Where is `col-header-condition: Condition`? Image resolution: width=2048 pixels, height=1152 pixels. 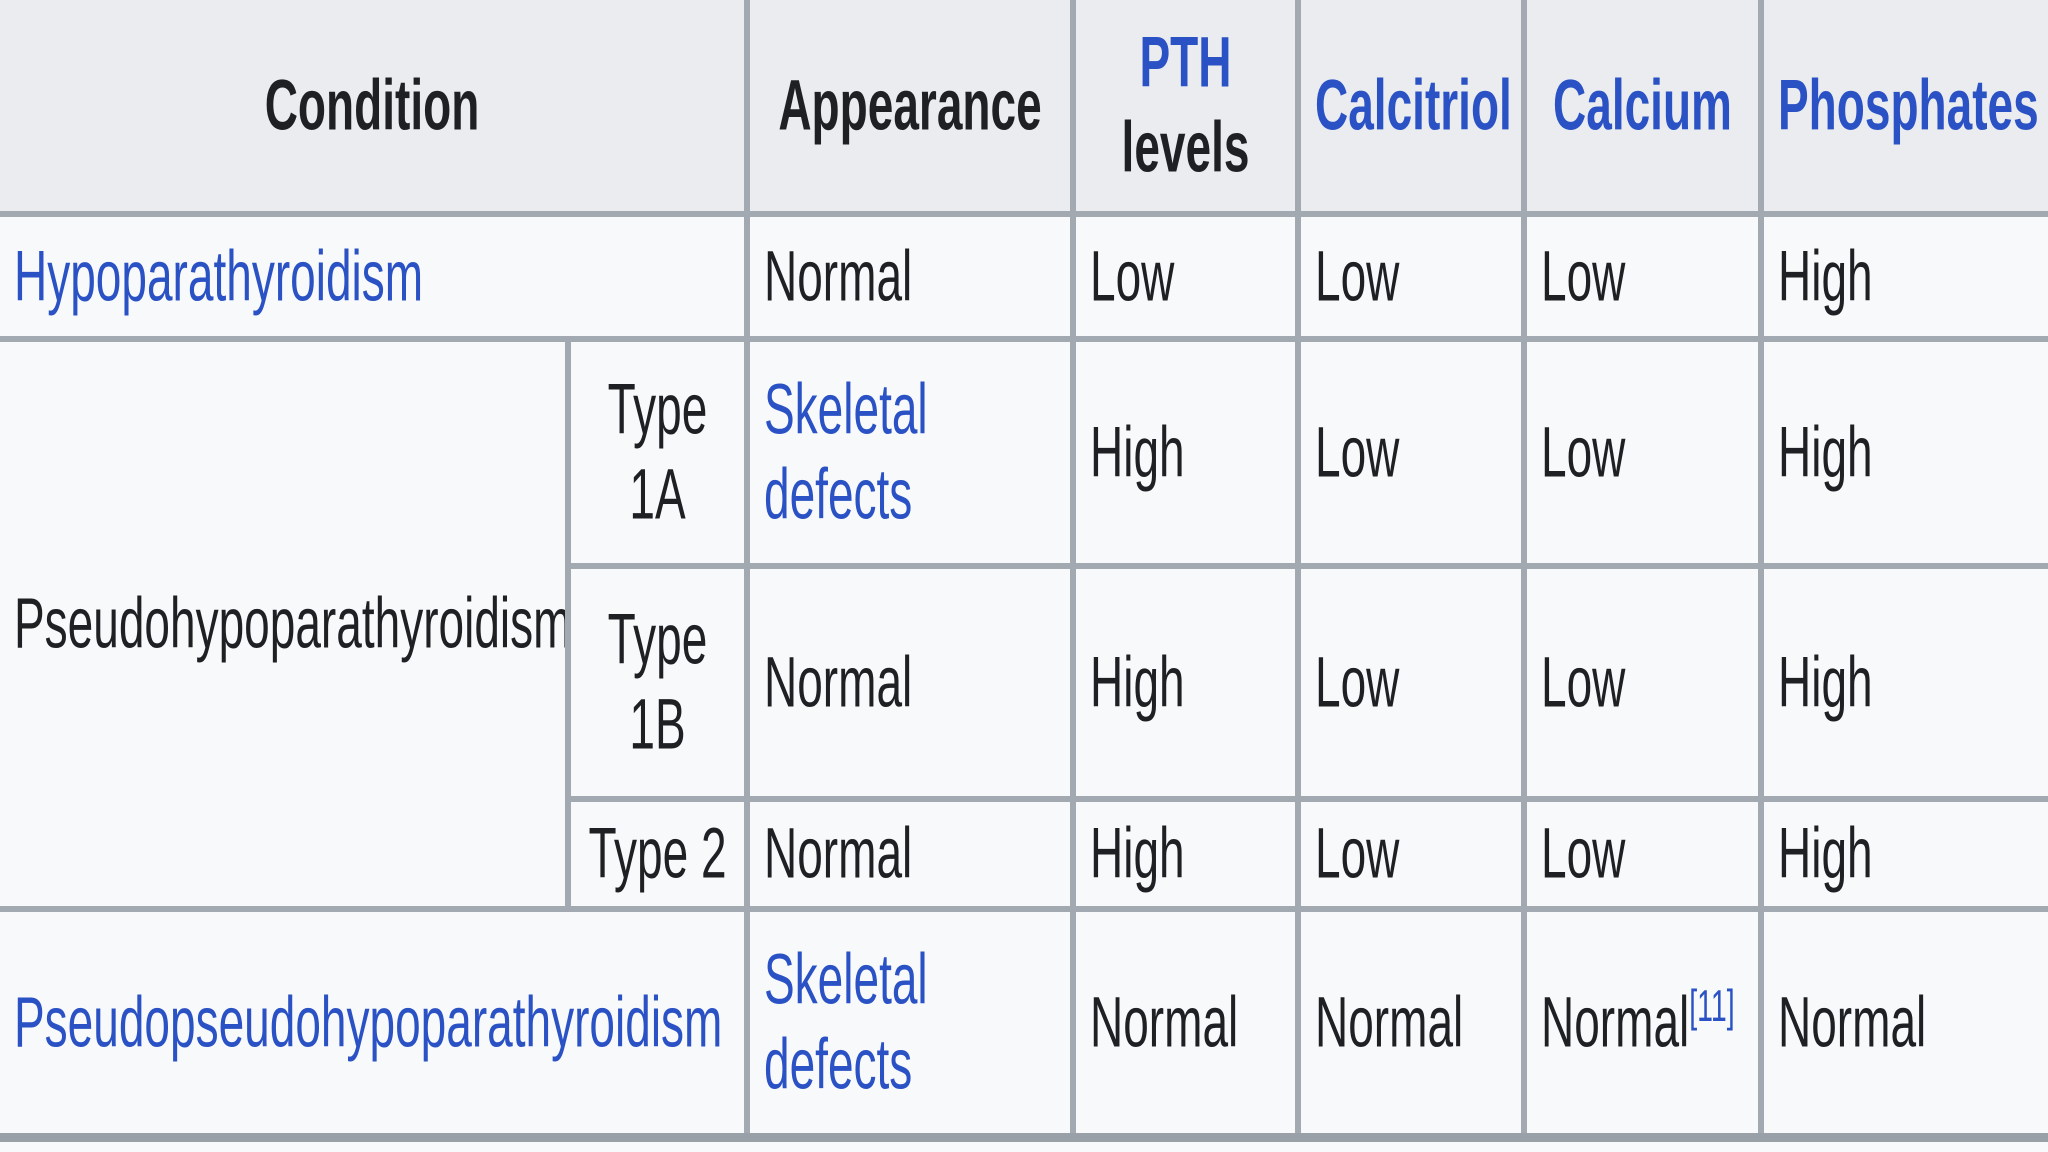
col-header-condition: Condition is located at coordinates (375, 108).